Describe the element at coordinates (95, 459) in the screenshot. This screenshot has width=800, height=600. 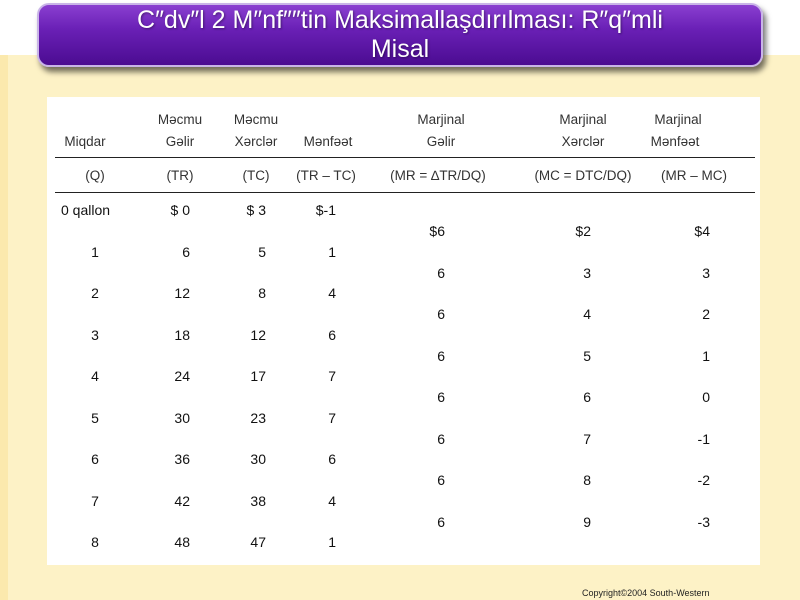
I see `cell-quantity: 6` at that location.